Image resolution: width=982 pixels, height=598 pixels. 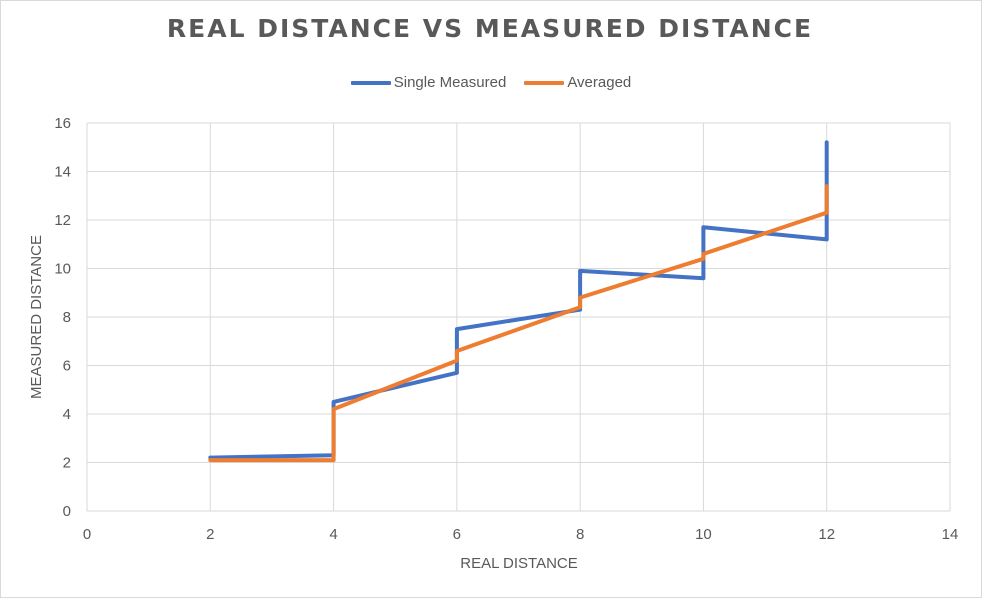 I want to click on y-tick-label: 4, so click(x=67, y=414).